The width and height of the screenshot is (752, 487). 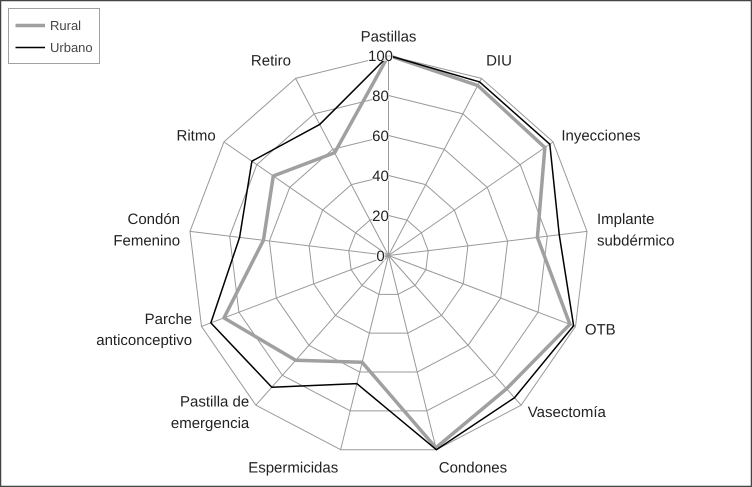 I want to click on spoke-label: Espermicidas, so click(x=293, y=467).